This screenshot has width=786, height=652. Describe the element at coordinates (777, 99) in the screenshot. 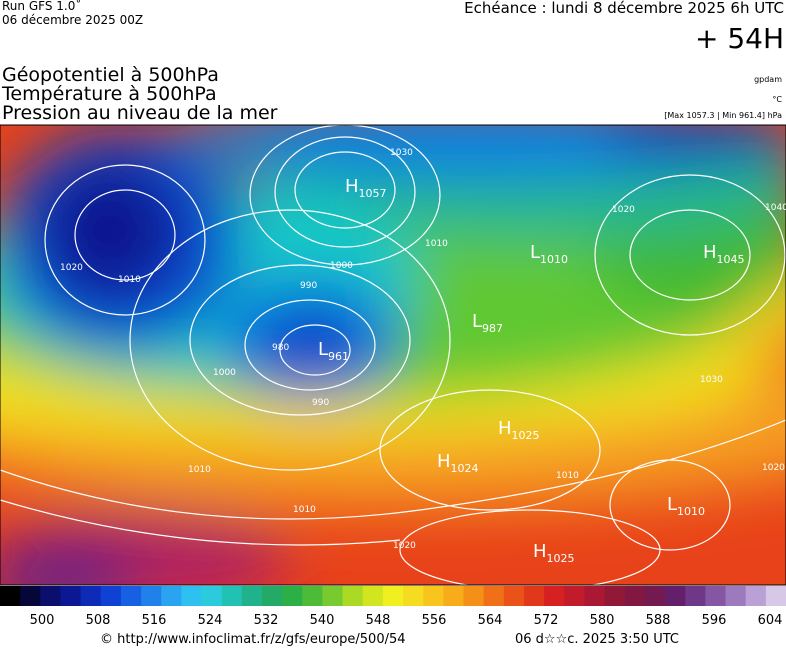

I see `unit: °C` at that location.